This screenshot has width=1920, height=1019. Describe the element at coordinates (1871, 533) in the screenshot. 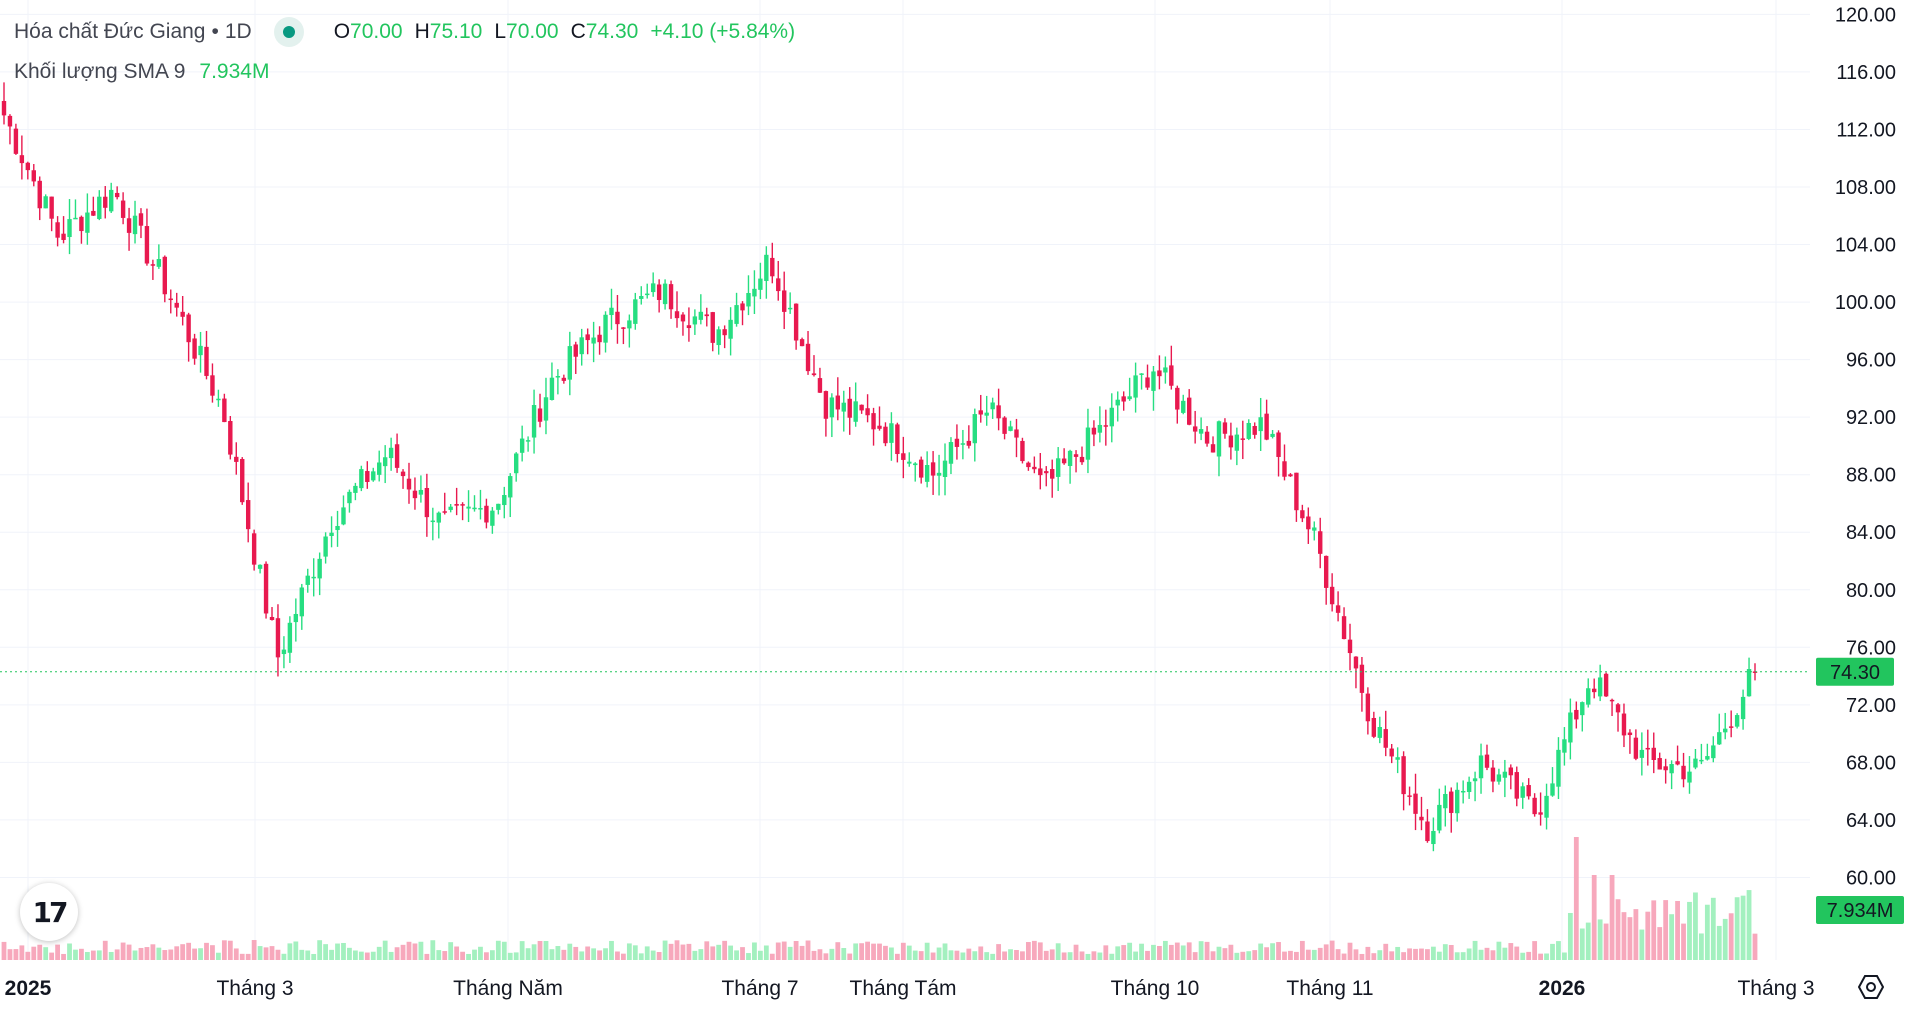

I see `price-tick-label: 84.00` at that location.